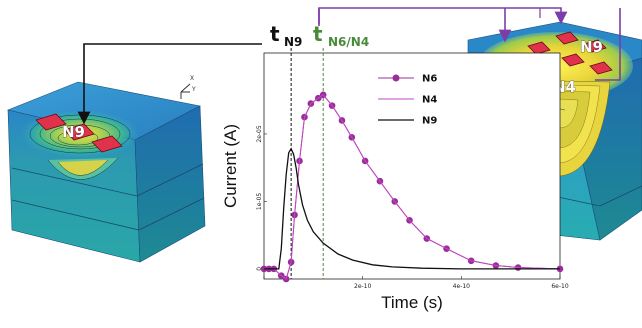  I want to click on y-axis-title: Current (A), so click(230, 166).